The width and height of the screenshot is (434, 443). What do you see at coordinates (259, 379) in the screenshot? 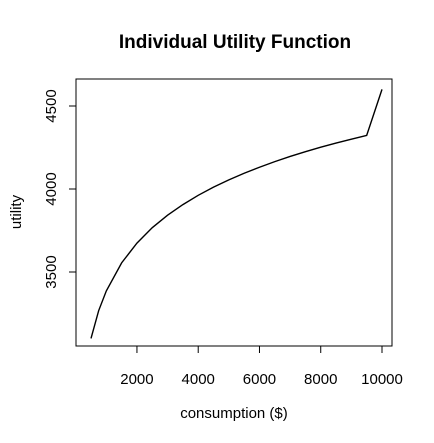
I see `x-tick-label: 6000` at bounding box center [259, 379].